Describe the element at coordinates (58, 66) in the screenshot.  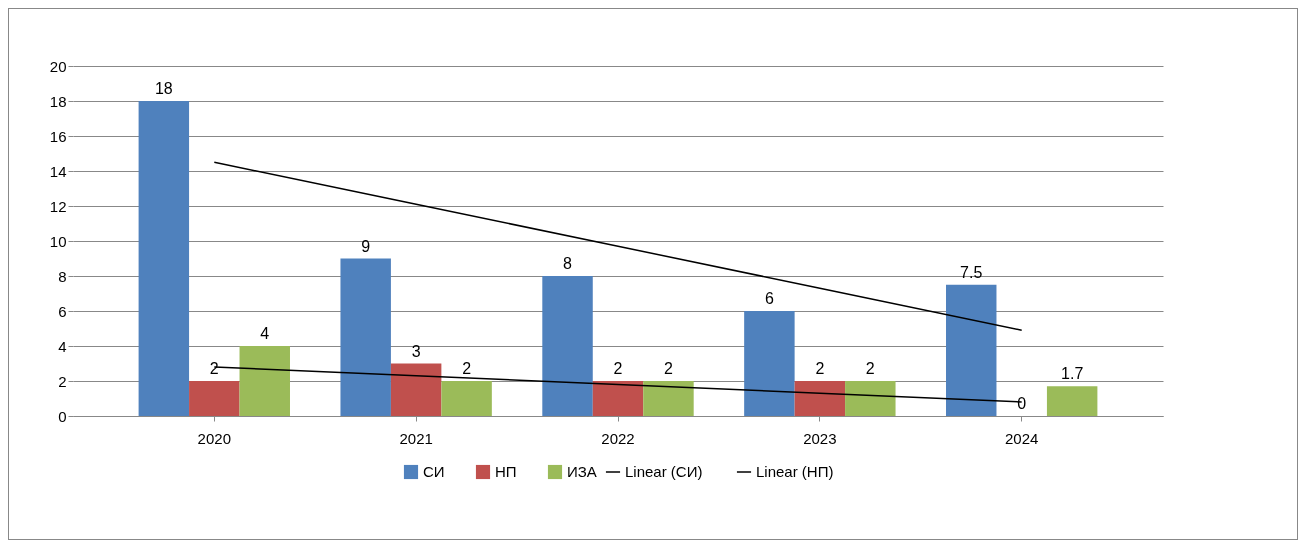
I see `y-tick-label: 20` at that location.